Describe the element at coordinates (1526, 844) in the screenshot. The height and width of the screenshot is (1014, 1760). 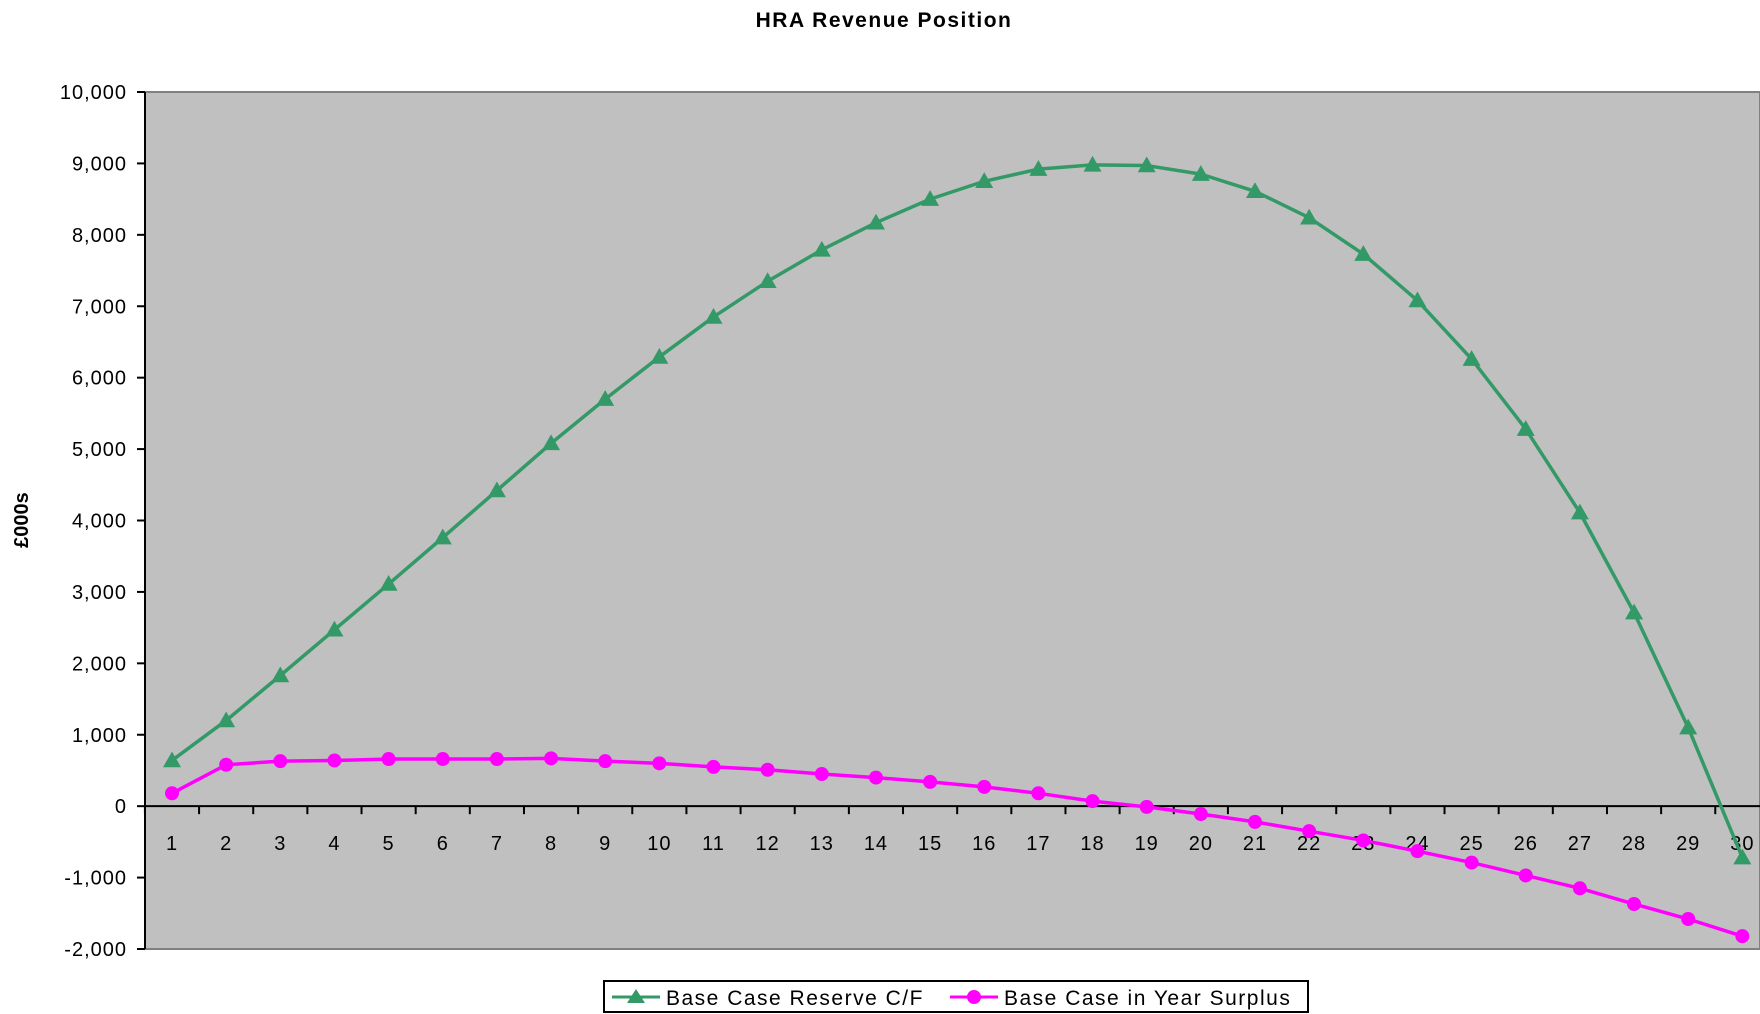
I see `x-tick-label: 26` at that location.